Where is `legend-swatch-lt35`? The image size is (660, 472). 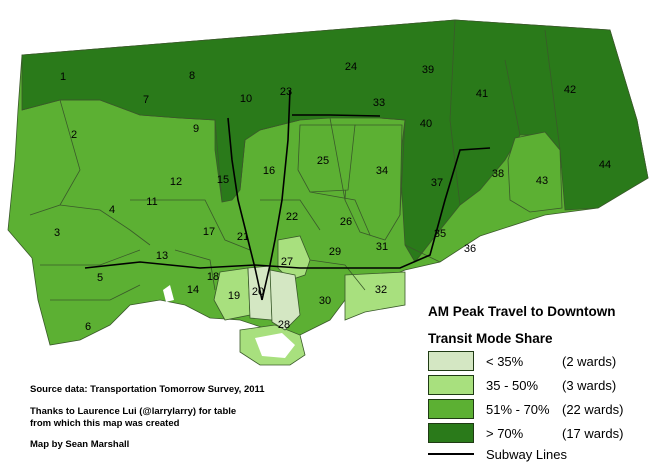 legend-swatch-lt35 is located at coordinates (451, 361).